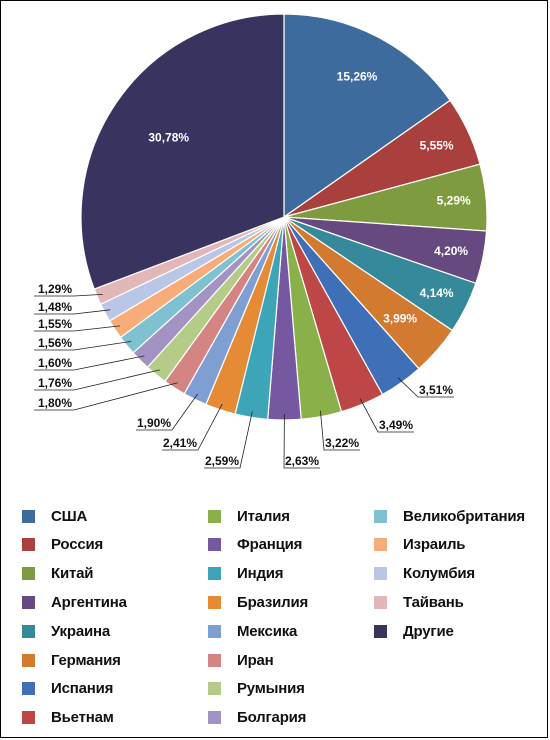 The height and width of the screenshot is (740, 550). Describe the element at coordinates (436, 390) in the screenshot. I see `slice-label-6: 3,51%` at that location.